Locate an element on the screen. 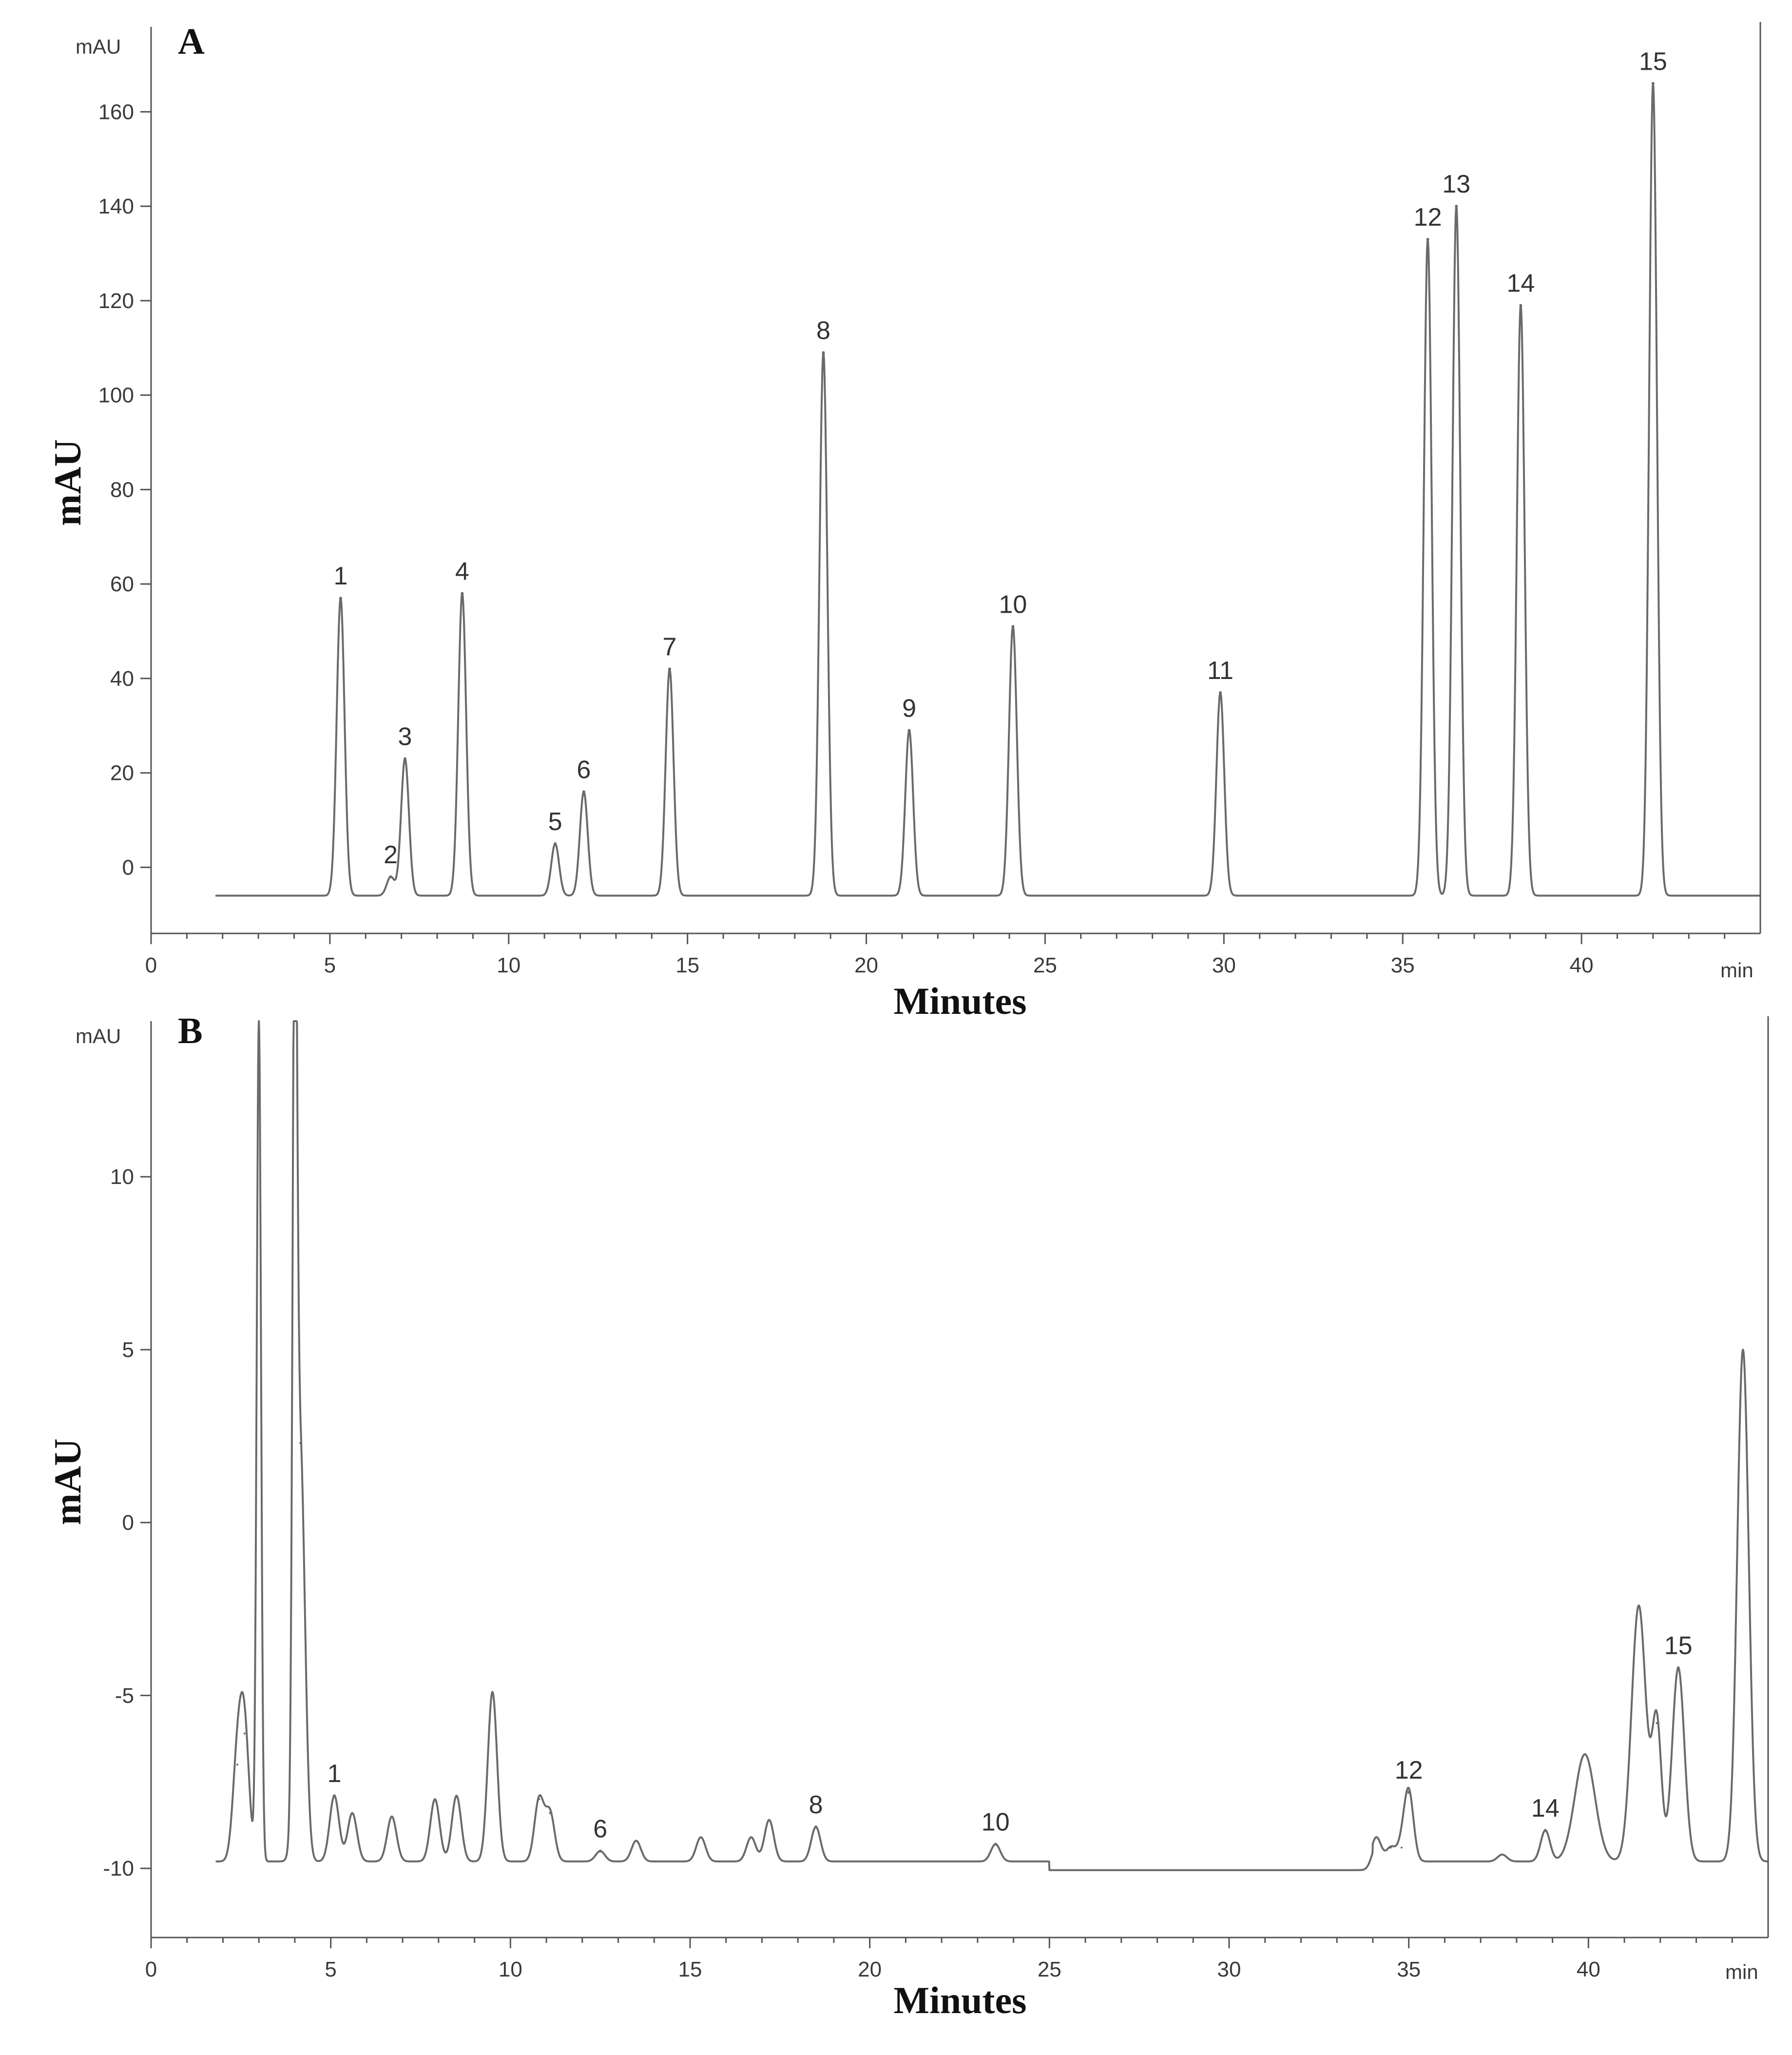  panel-a-peak-label-1: 1 is located at coordinates (340, 576).